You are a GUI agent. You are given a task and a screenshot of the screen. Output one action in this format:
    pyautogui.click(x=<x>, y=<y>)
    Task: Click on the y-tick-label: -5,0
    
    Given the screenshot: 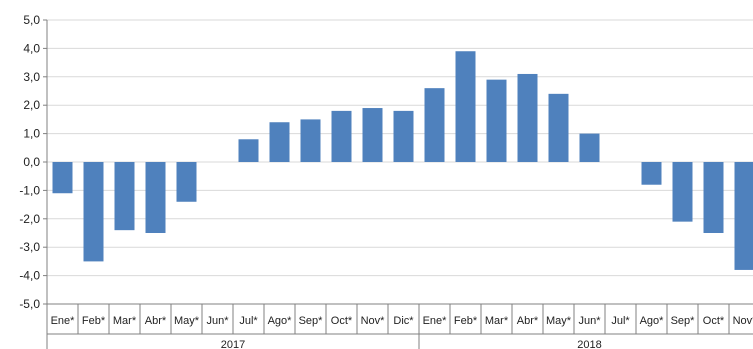 What is the action you would take?
    pyautogui.click(x=29, y=304)
    